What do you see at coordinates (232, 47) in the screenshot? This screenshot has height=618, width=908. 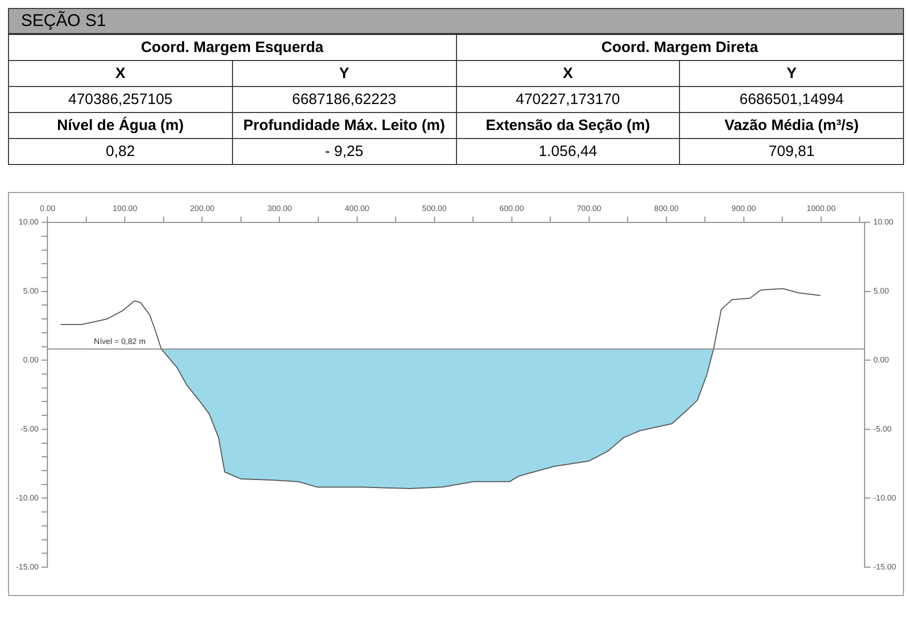 I see `text: Coord. Margem Esquerda` at bounding box center [232, 47].